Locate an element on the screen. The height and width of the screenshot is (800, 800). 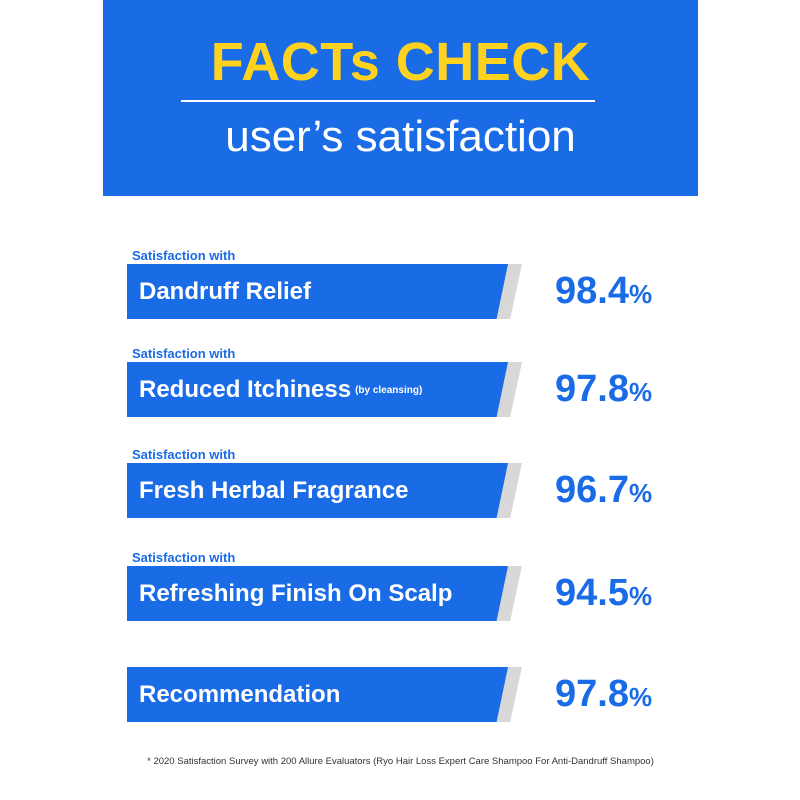
stat-label: Dandruff Relief is located at coordinates (225, 291).